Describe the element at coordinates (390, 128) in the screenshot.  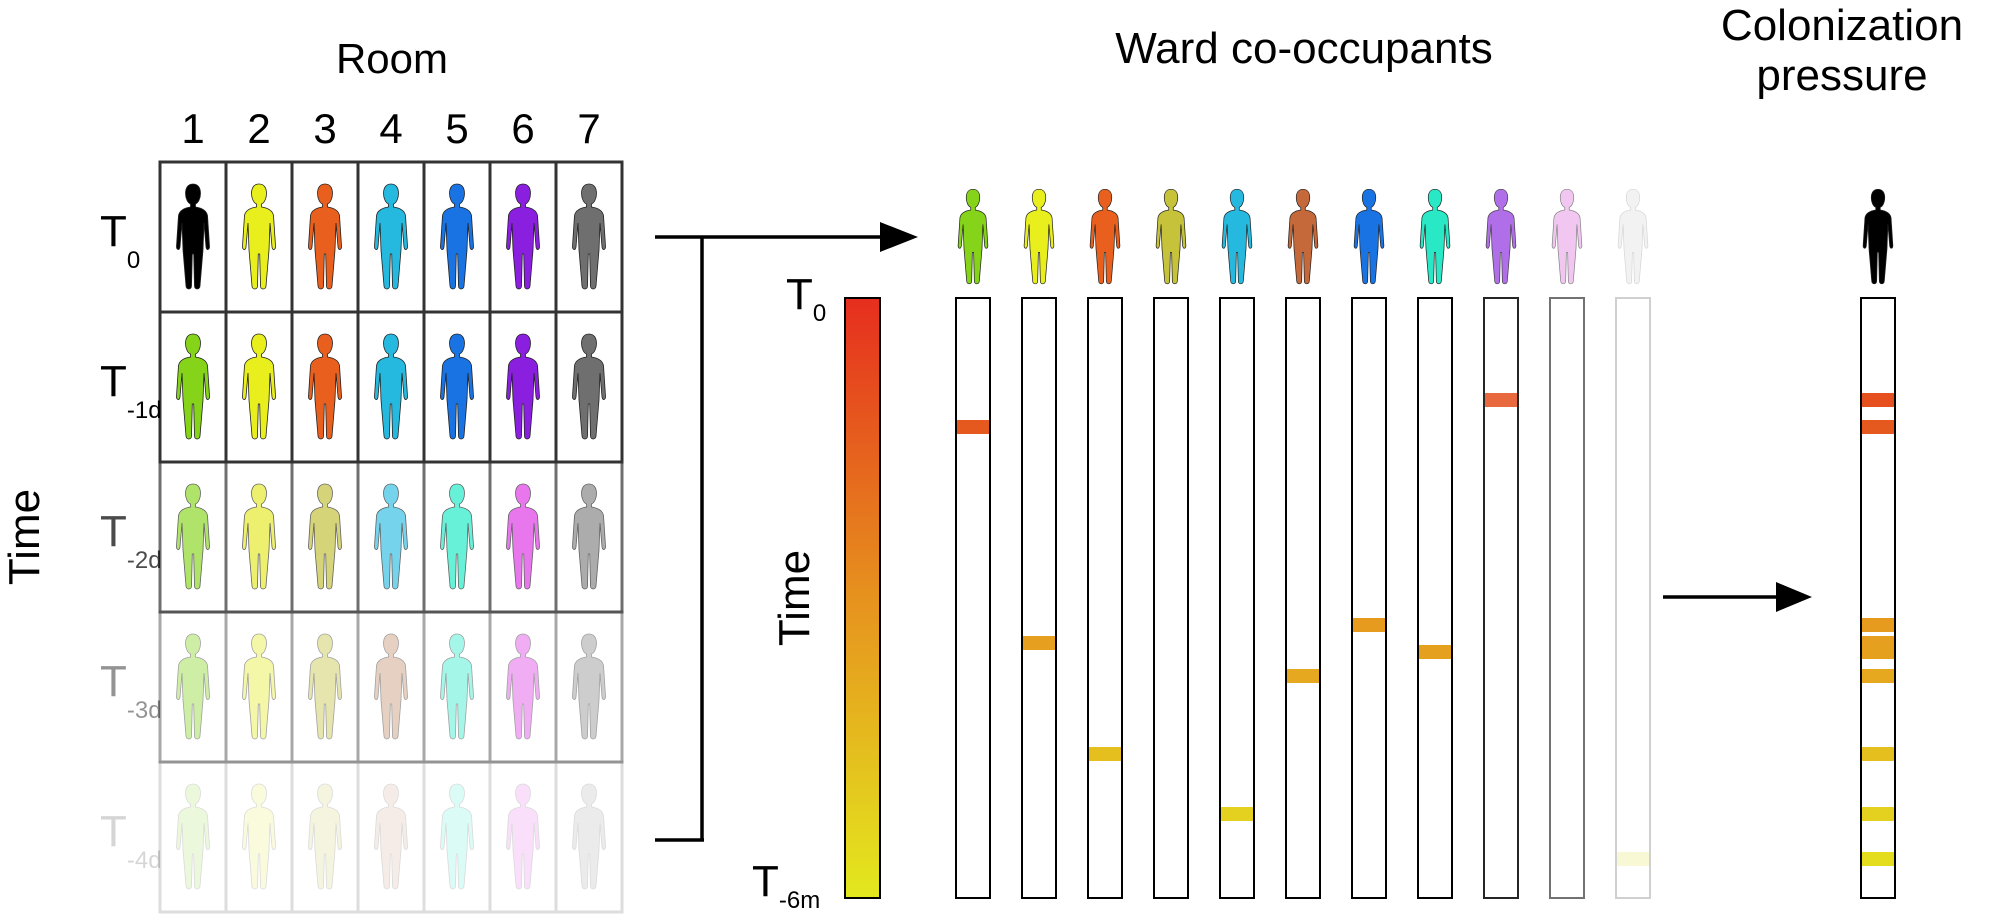
I see `room-column-label: 4` at that location.